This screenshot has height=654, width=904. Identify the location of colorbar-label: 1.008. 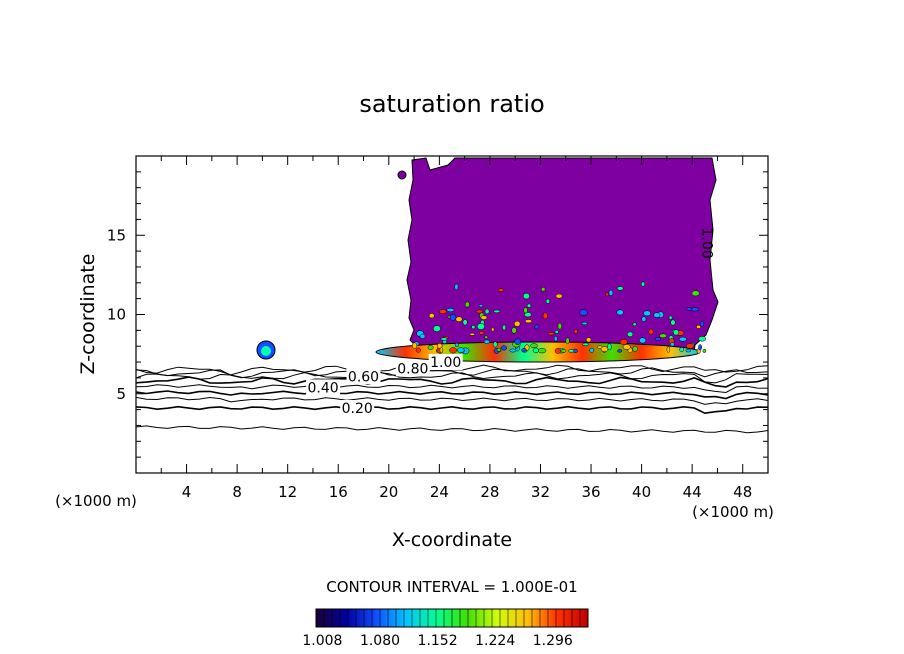
(322, 641).